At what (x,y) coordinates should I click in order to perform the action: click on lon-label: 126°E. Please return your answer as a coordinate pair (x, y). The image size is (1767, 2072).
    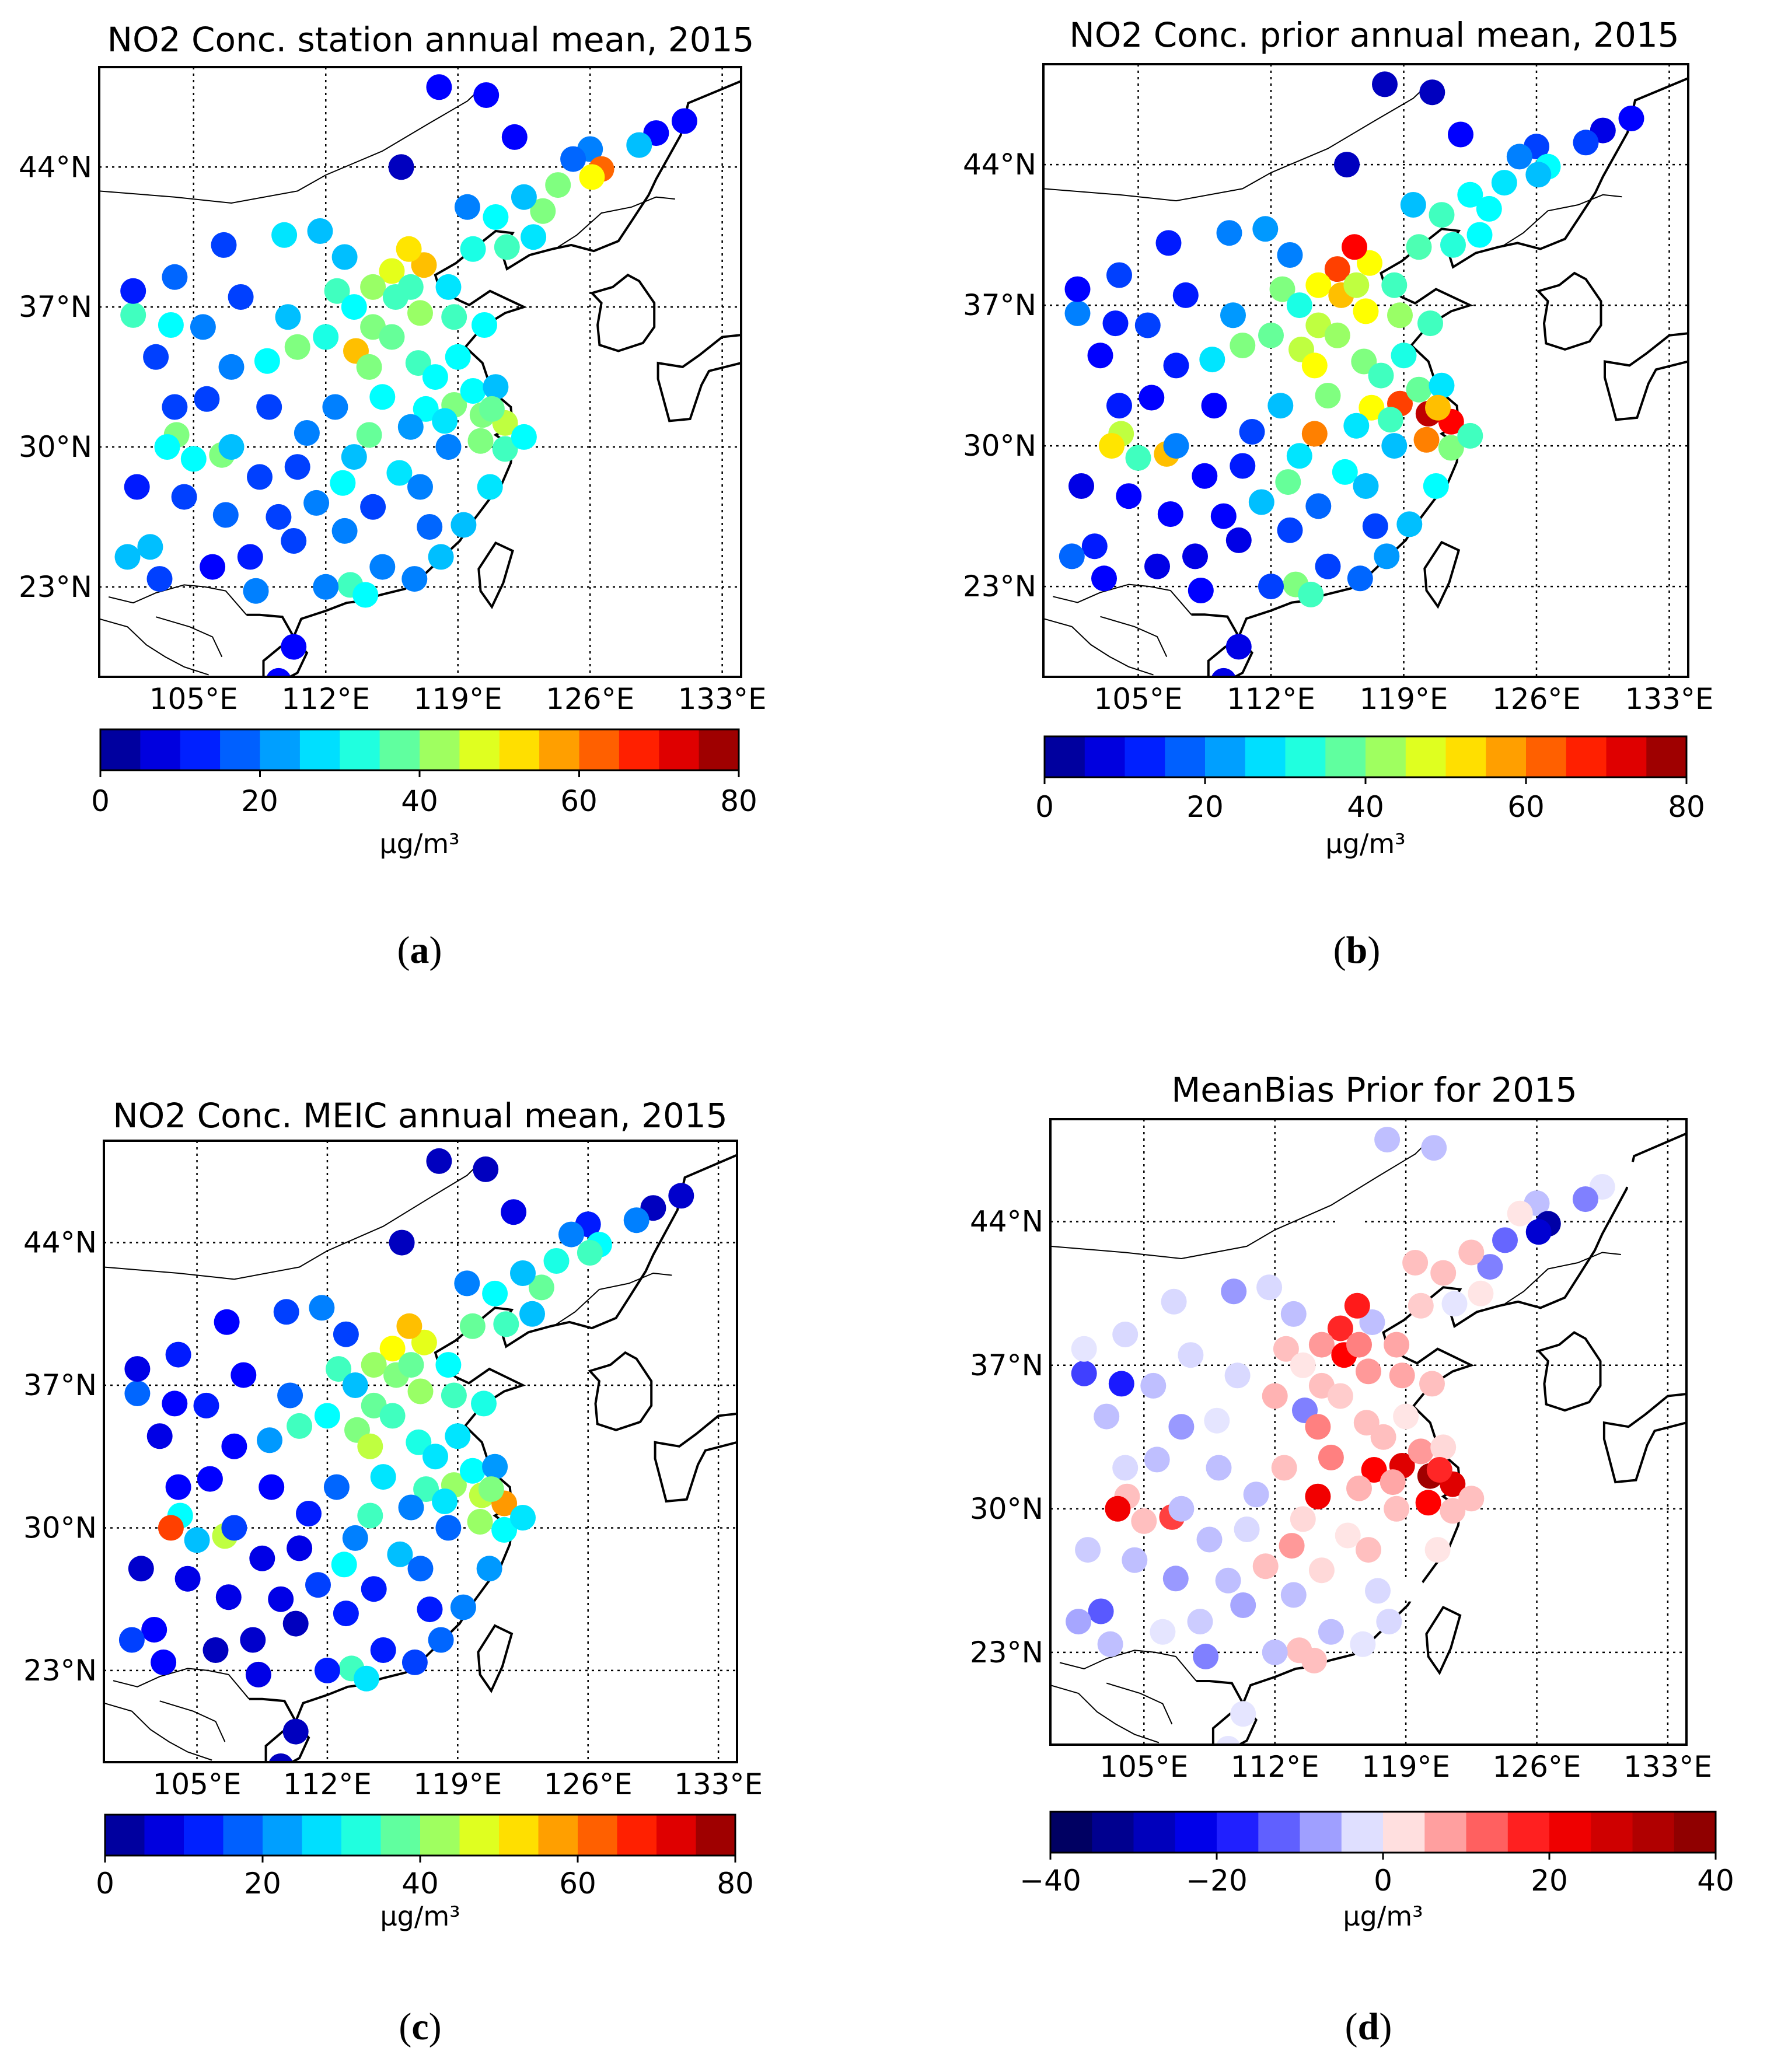
    Looking at the image, I should click on (590, 699).